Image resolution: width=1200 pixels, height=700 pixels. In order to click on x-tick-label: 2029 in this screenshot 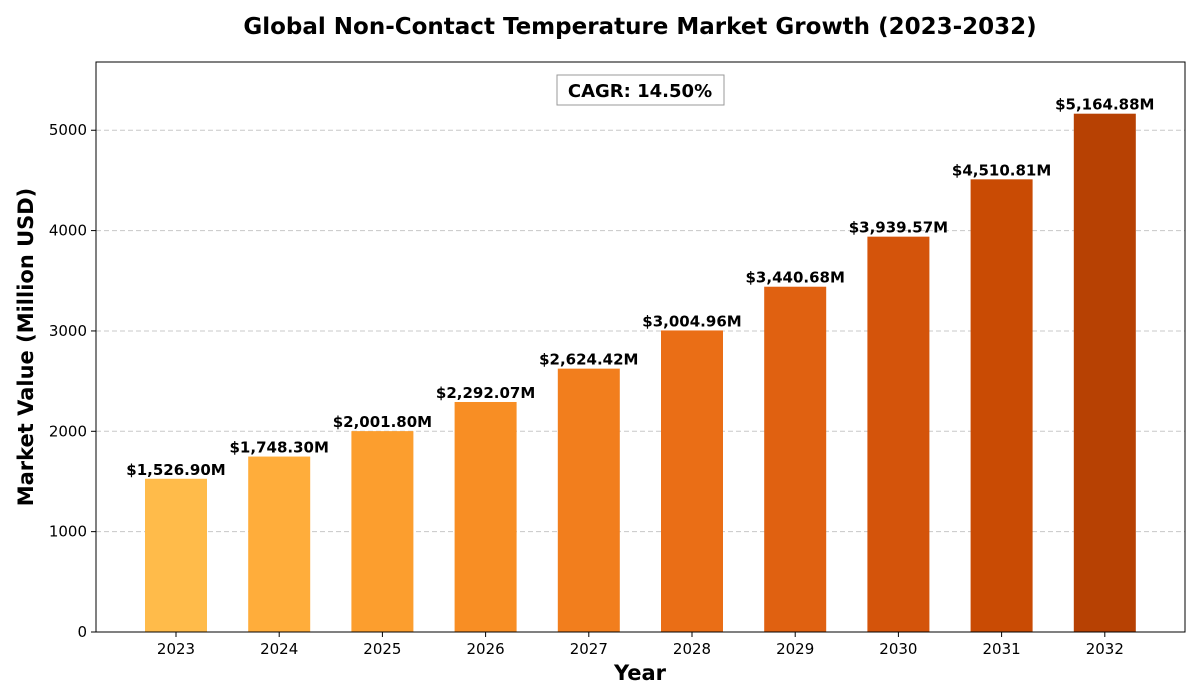, I will do `click(795, 649)`.